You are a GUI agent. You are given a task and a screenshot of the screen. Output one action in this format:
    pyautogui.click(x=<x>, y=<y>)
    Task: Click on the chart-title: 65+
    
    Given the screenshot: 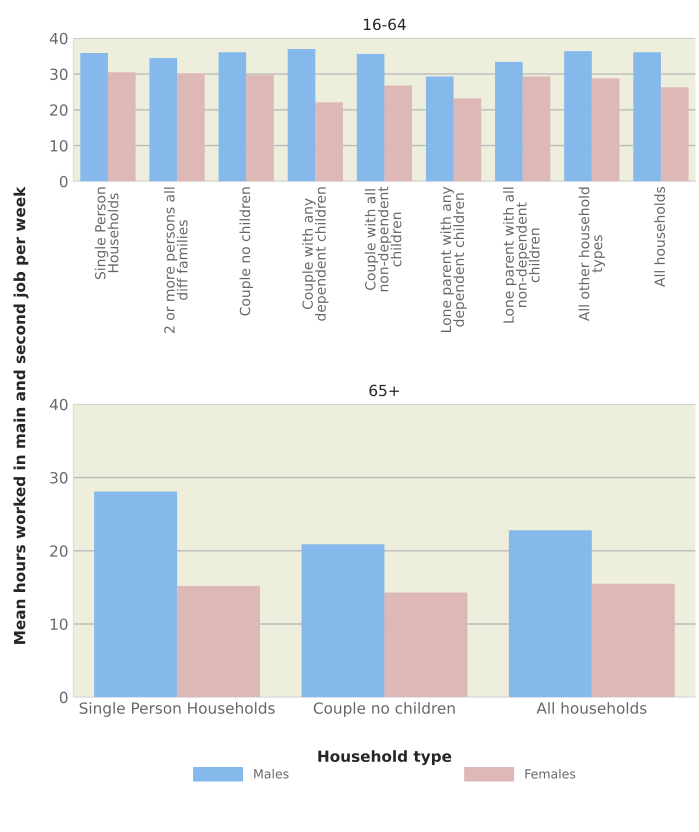 What is the action you would take?
    pyautogui.click(x=384, y=390)
    